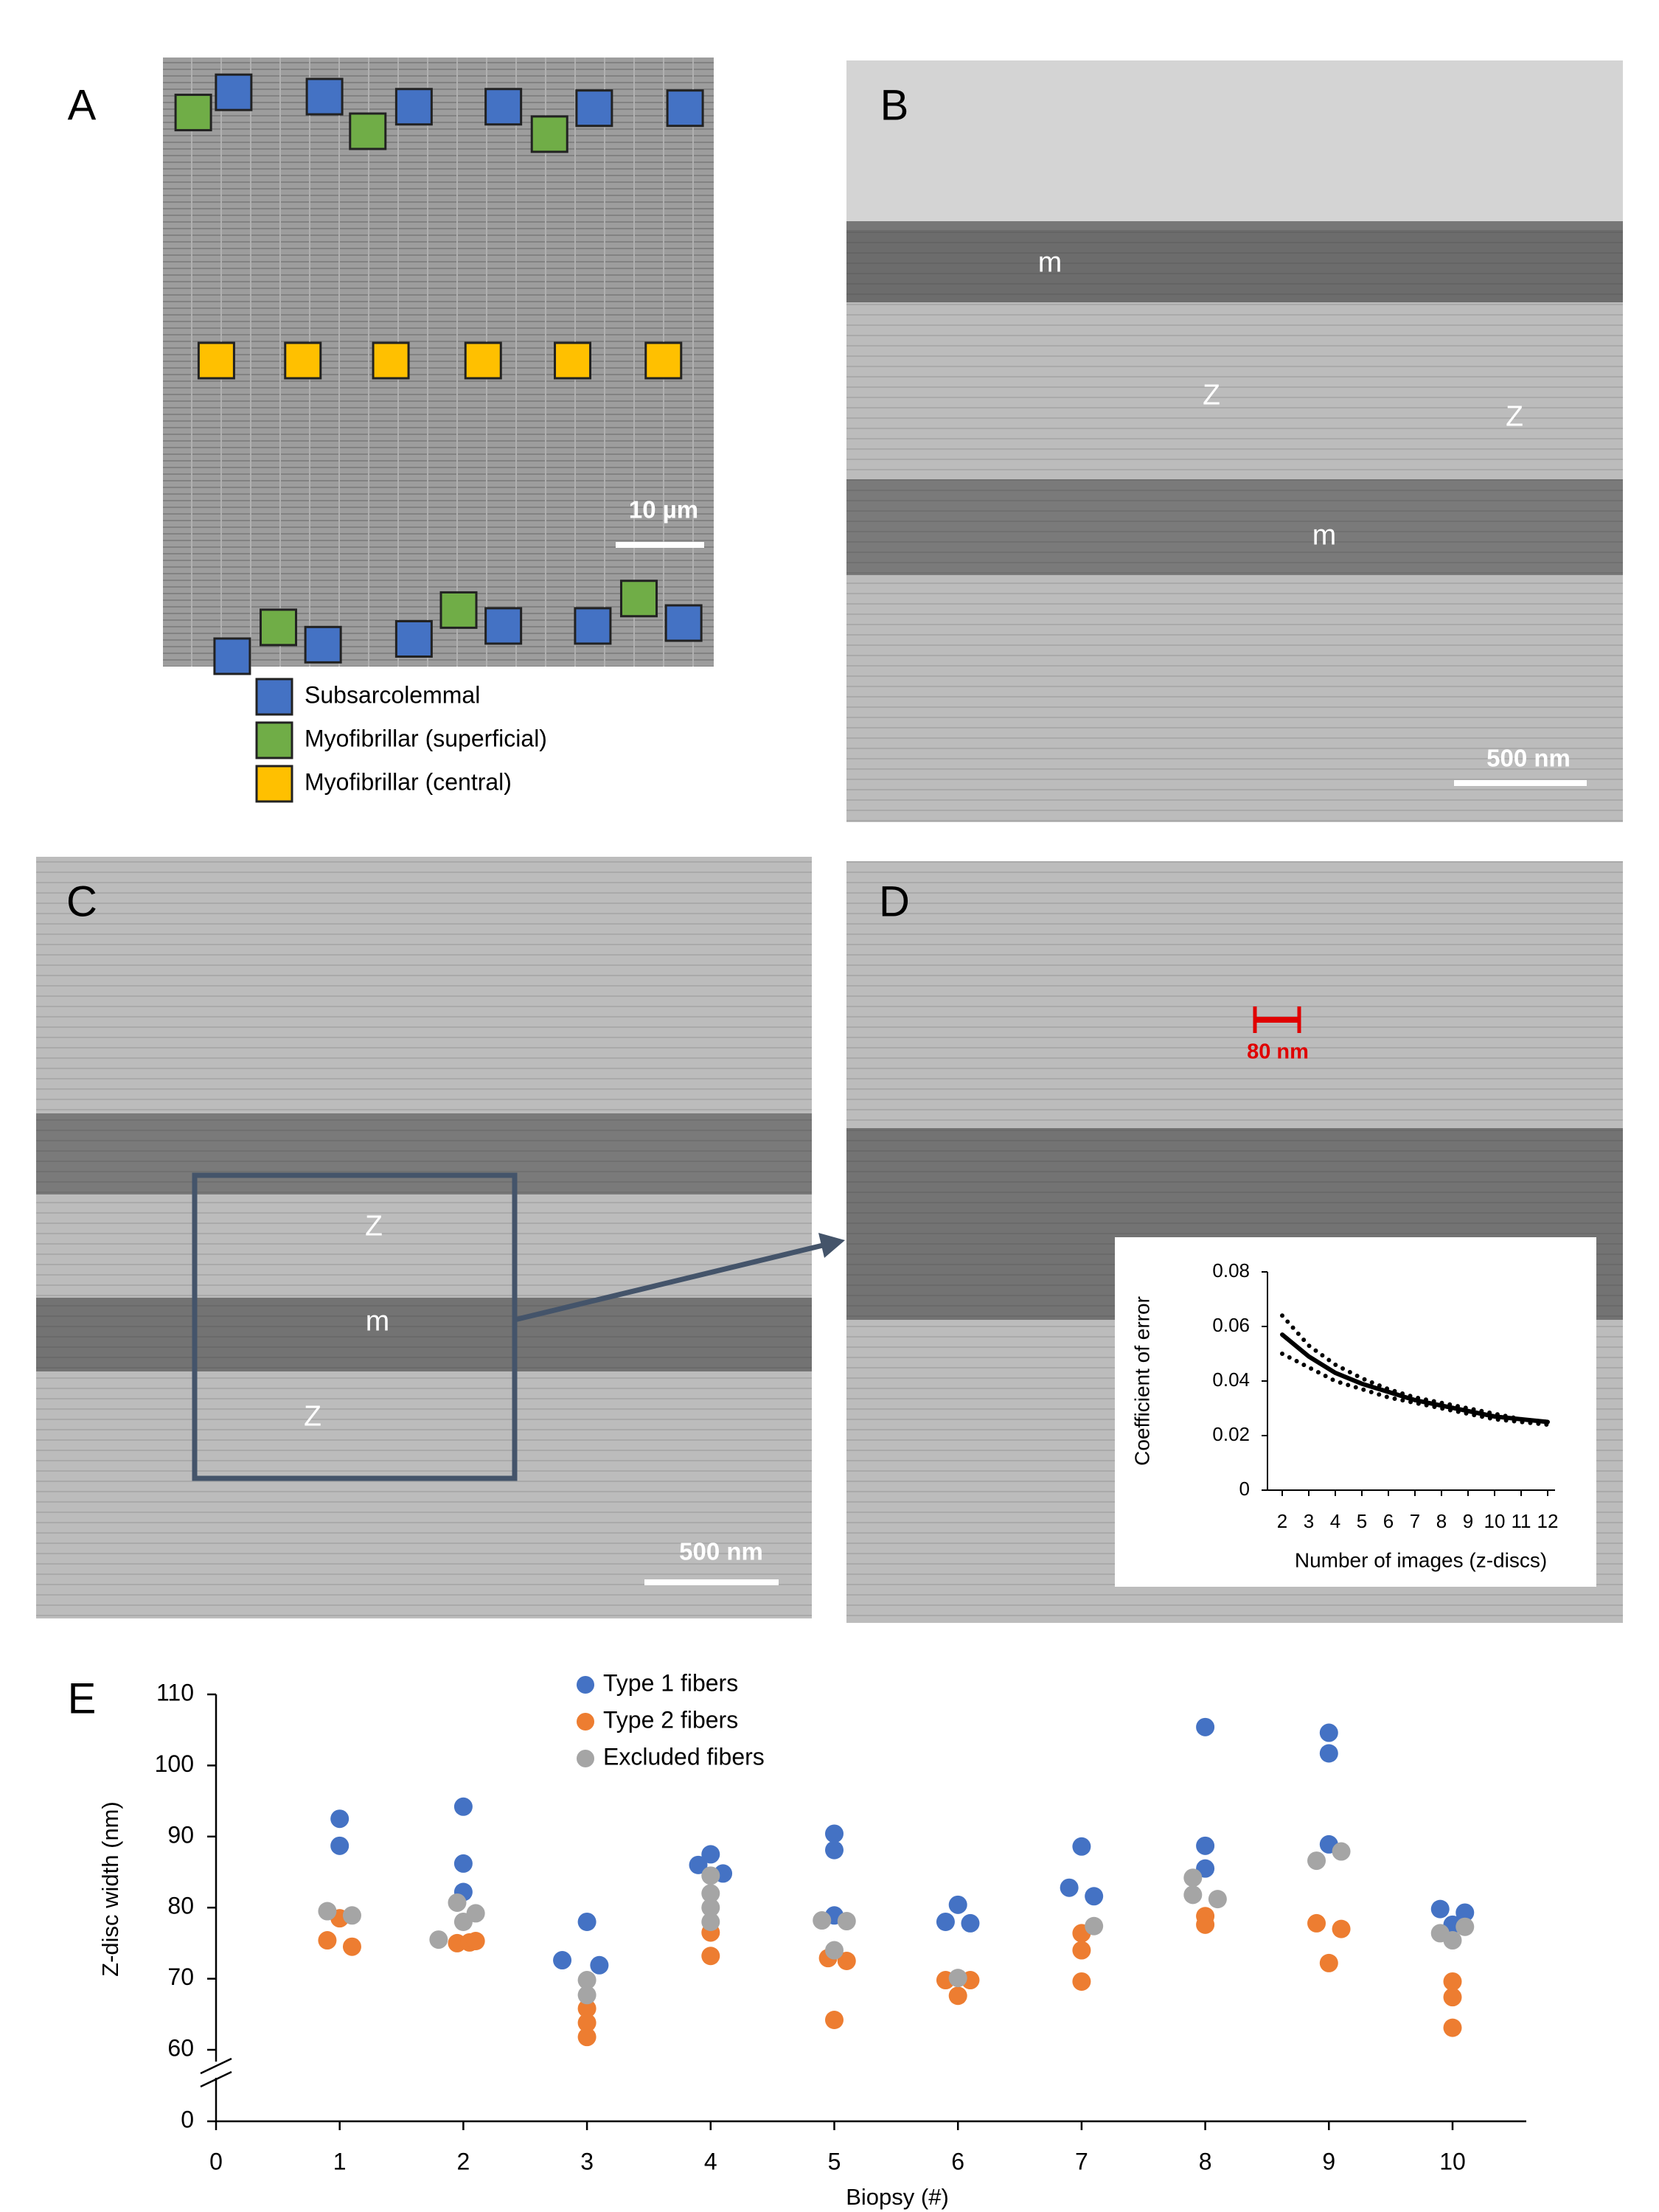 This screenshot has width=1659, height=2212. What do you see at coordinates (81, 901) in the screenshot?
I see `panel-label: C` at bounding box center [81, 901].